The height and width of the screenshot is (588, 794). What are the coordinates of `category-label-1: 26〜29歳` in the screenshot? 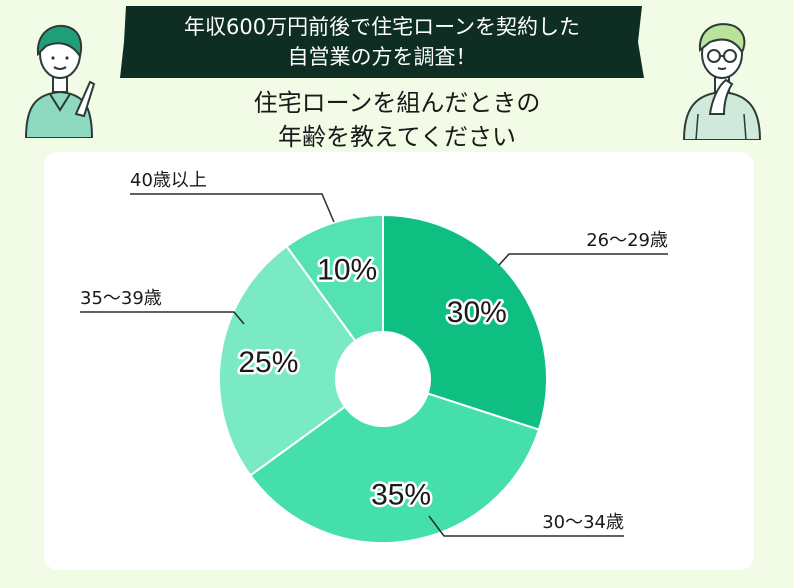 It's located at (627, 240).